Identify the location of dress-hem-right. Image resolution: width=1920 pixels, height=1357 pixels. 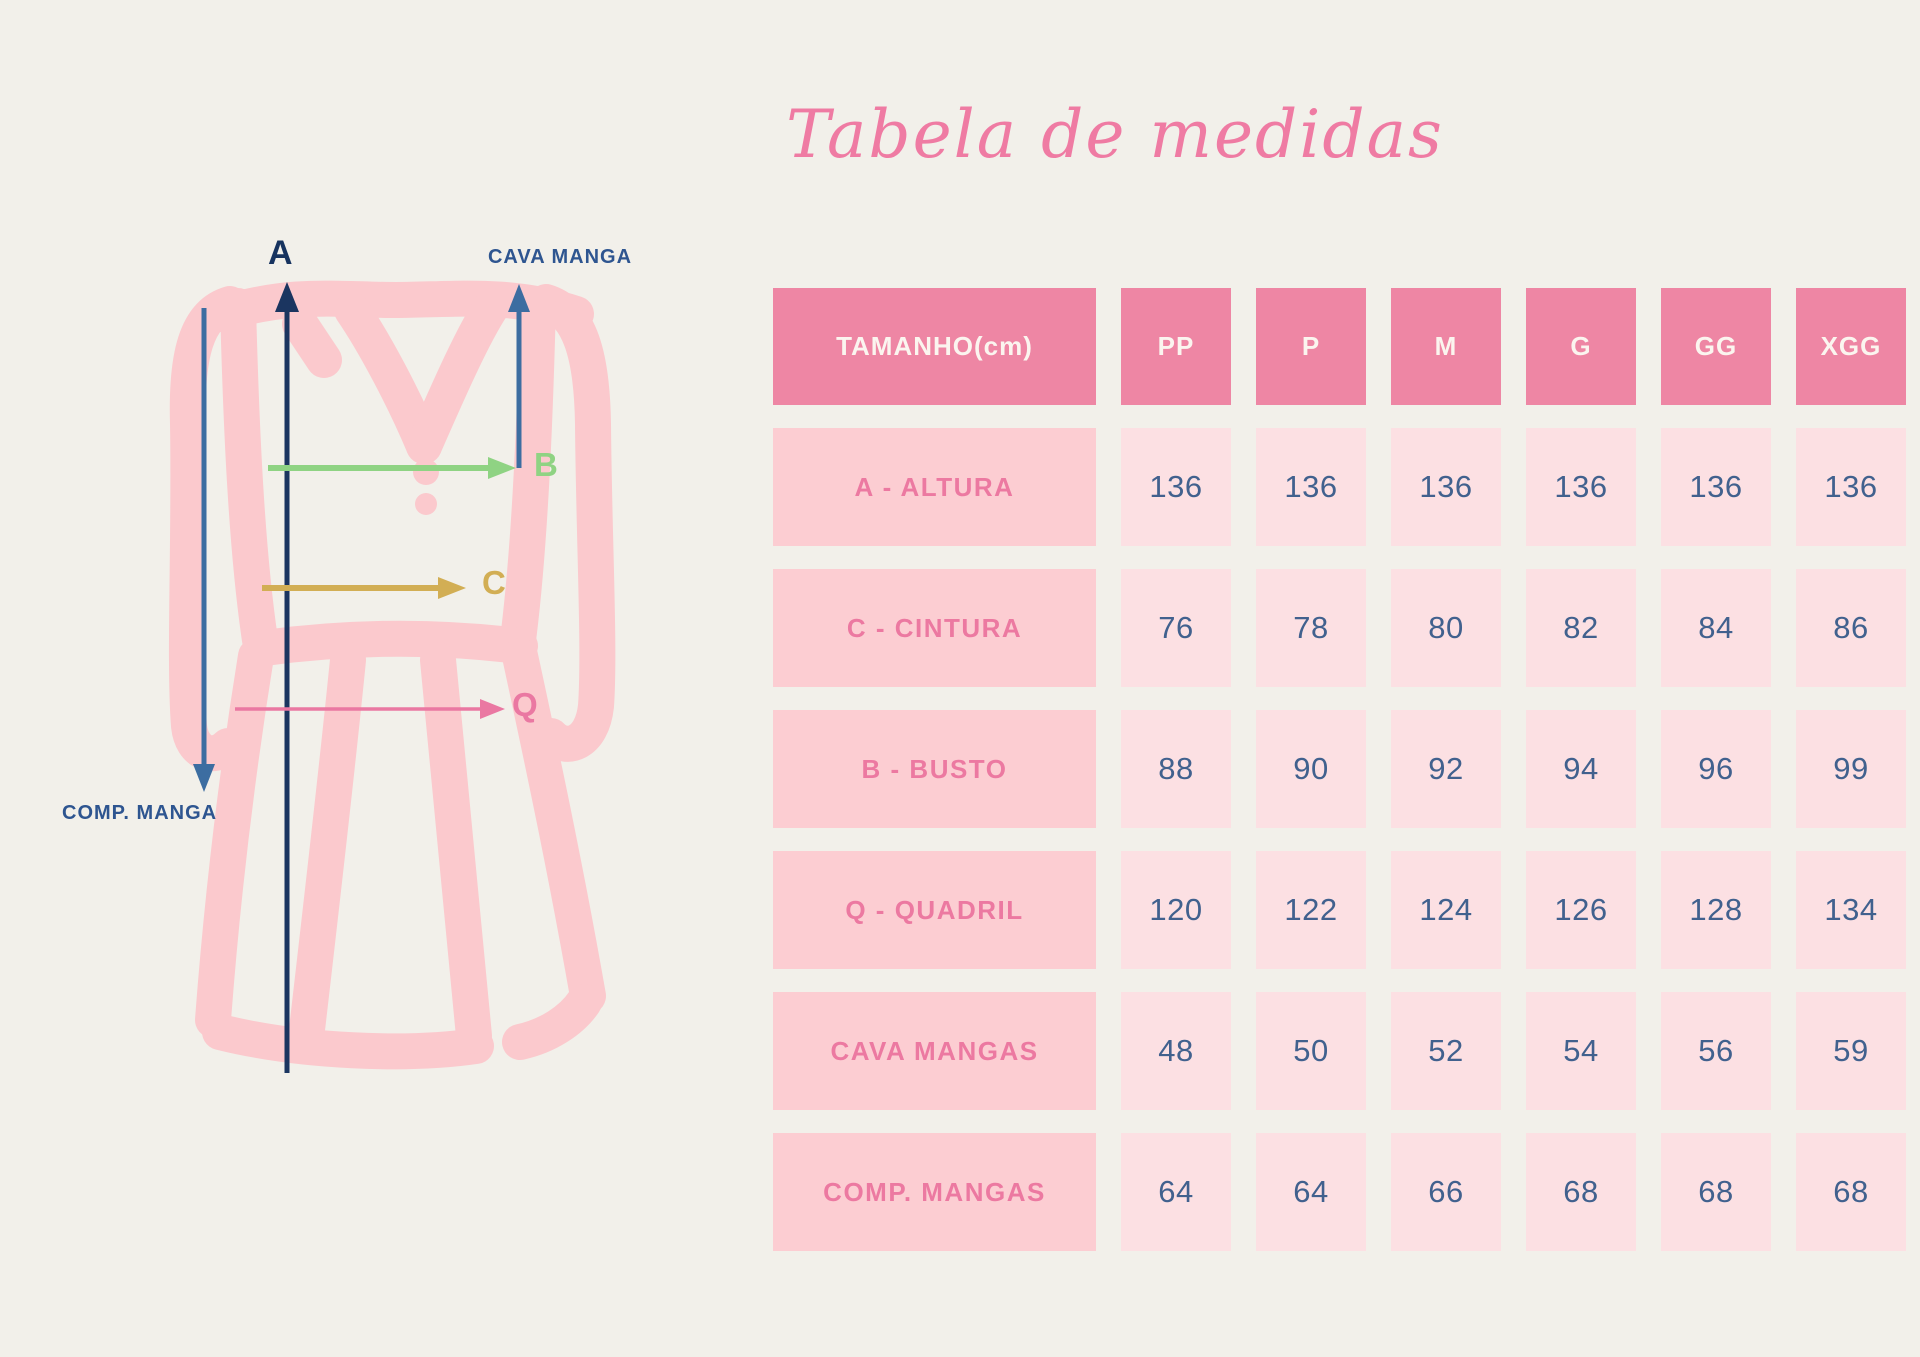
(552, 1022).